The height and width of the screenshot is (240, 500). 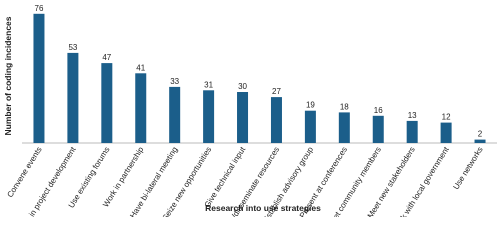 What do you see at coordinates (208, 84) in the screenshot?
I see `value-label: 31` at bounding box center [208, 84].